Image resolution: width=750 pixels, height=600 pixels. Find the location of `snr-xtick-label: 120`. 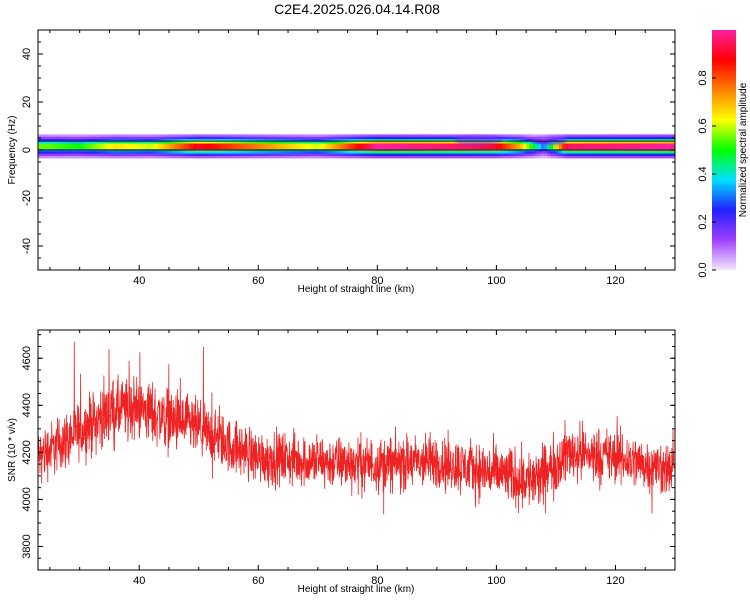

snr-xtick-label: 120 is located at coordinates (615, 581).